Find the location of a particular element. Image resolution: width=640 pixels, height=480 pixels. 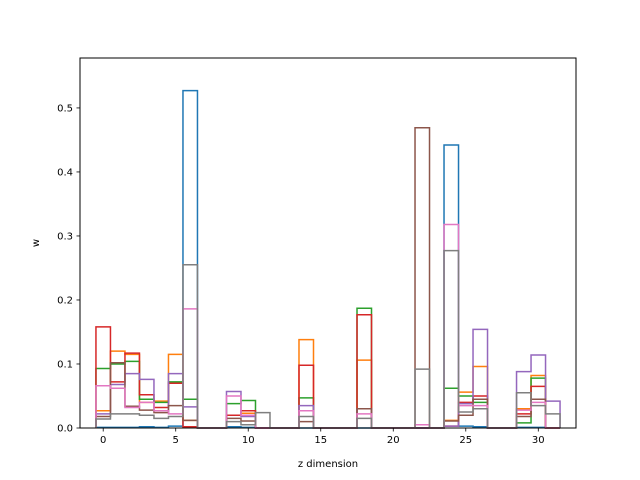

y-tick-label: 0.5 is located at coordinates (65, 108).